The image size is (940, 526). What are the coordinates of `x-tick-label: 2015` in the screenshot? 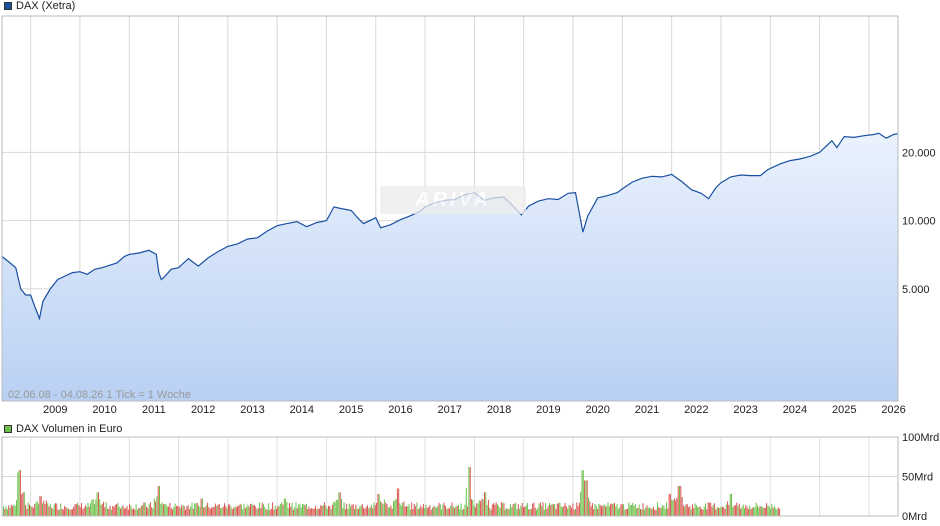 It's located at (351, 410).